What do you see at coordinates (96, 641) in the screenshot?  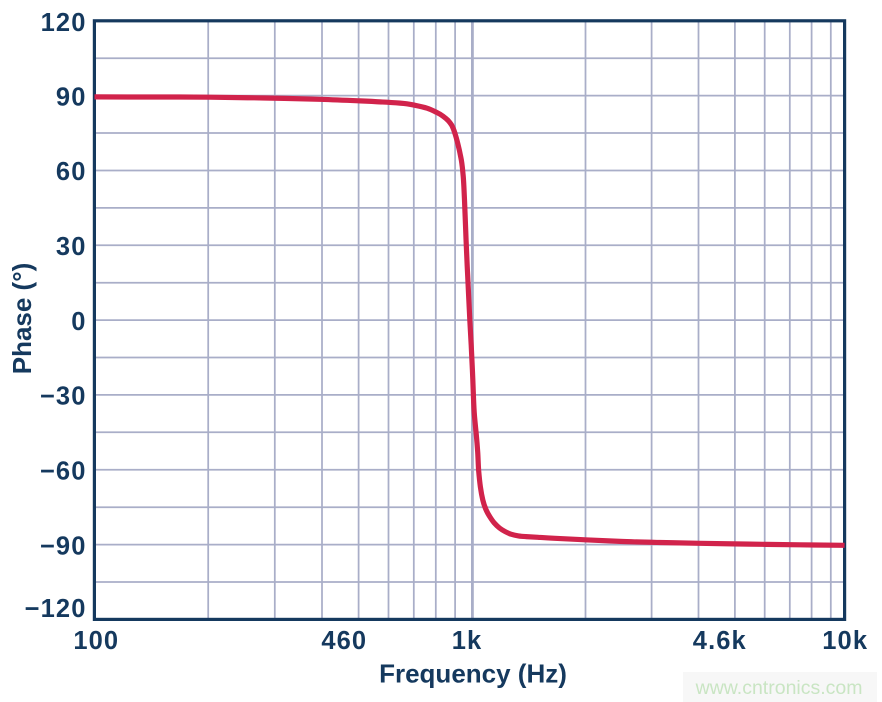 I see `svg-text: 100` at bounding box center [96, 641].